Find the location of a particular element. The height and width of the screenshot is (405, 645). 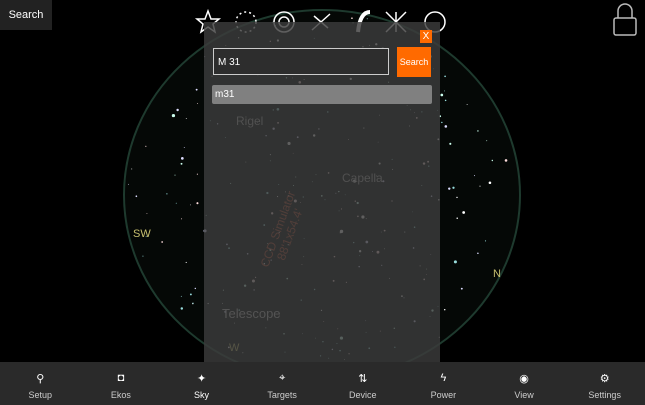

nav-item: ◉ View is located at coordinates (524, 383).